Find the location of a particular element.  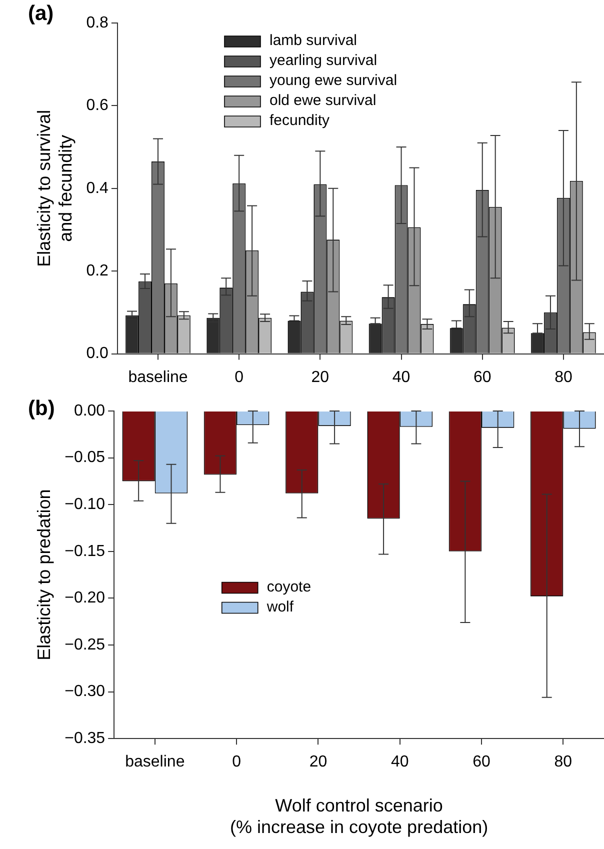

legend-label: coyote is located at coordinates (289, 587).